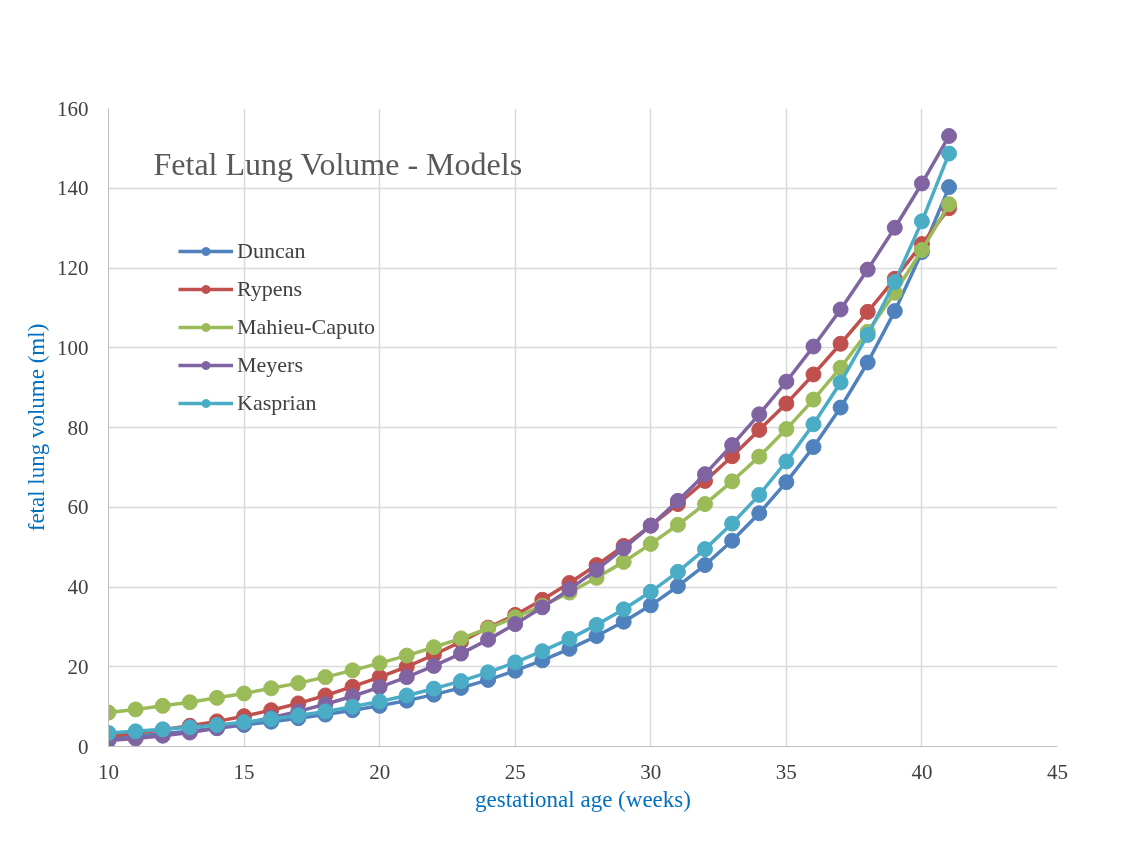 This screenshot has width=1141, height=841. I want to click on legend-label: Kasprian, so click(277, 403).